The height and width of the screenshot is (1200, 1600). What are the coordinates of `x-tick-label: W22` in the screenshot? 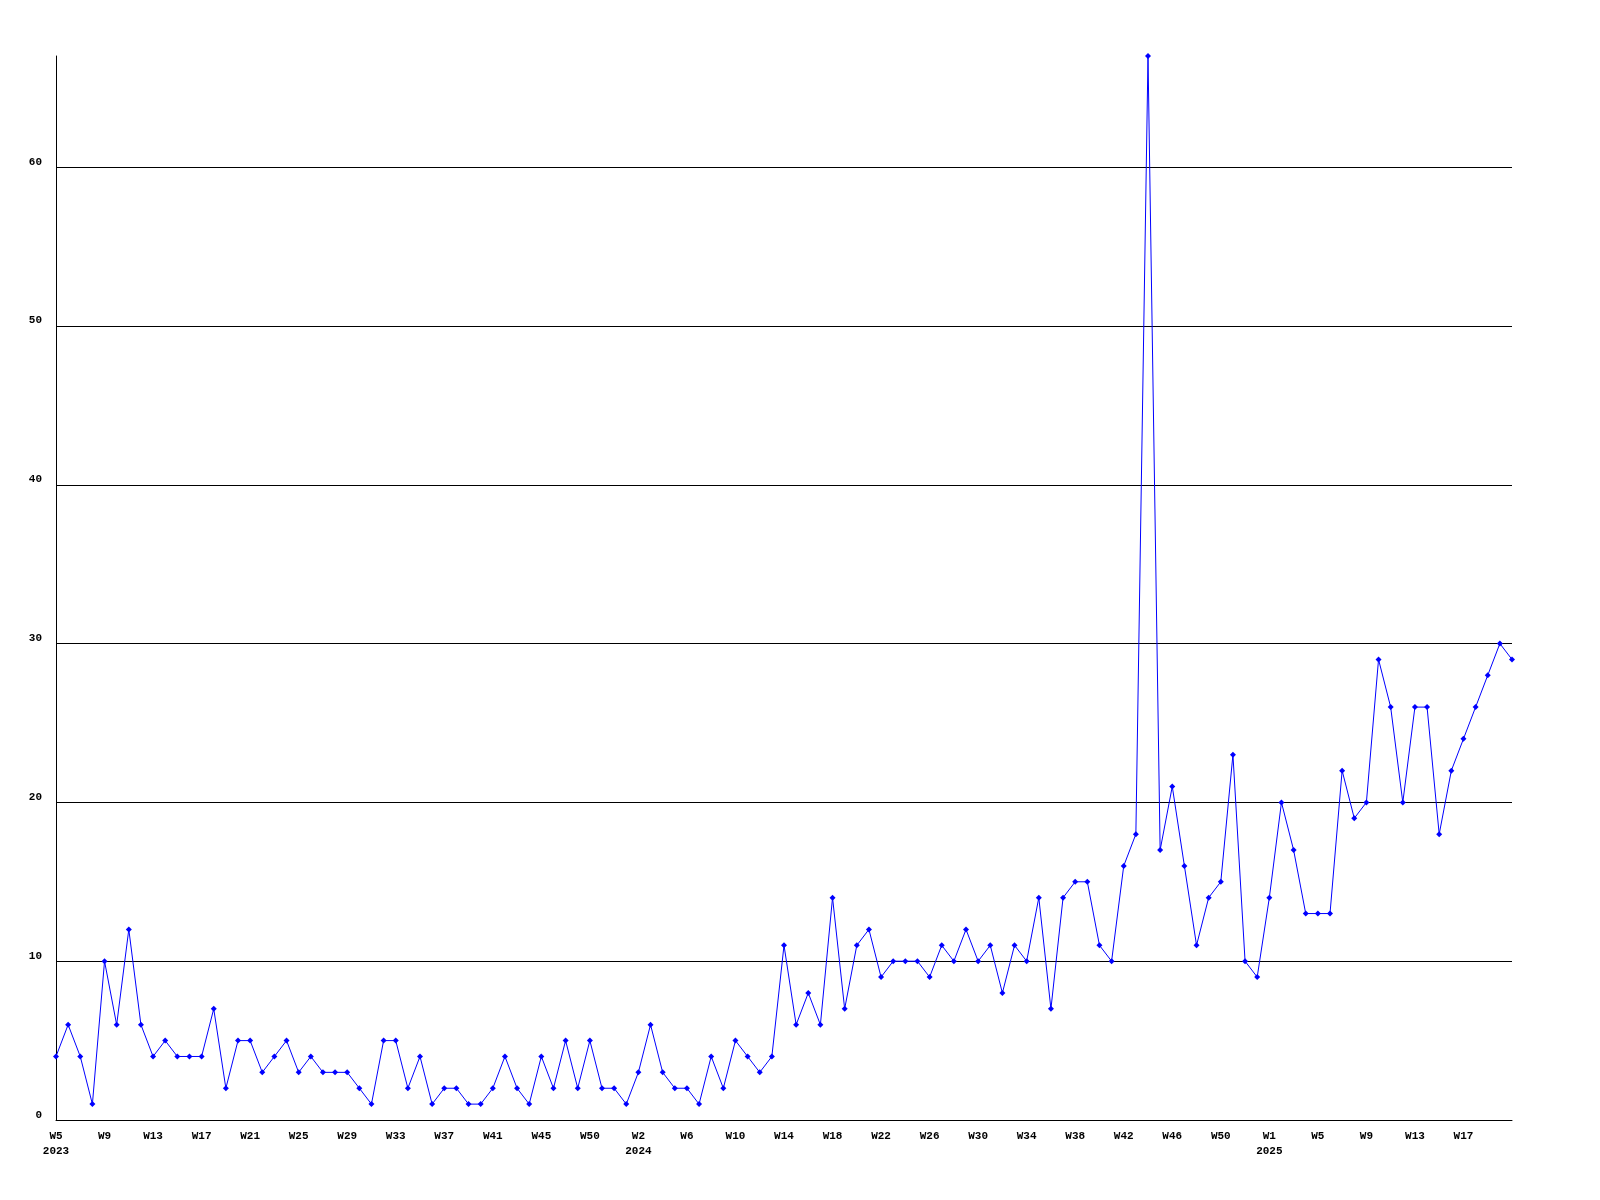 It's located at (881, 1135).